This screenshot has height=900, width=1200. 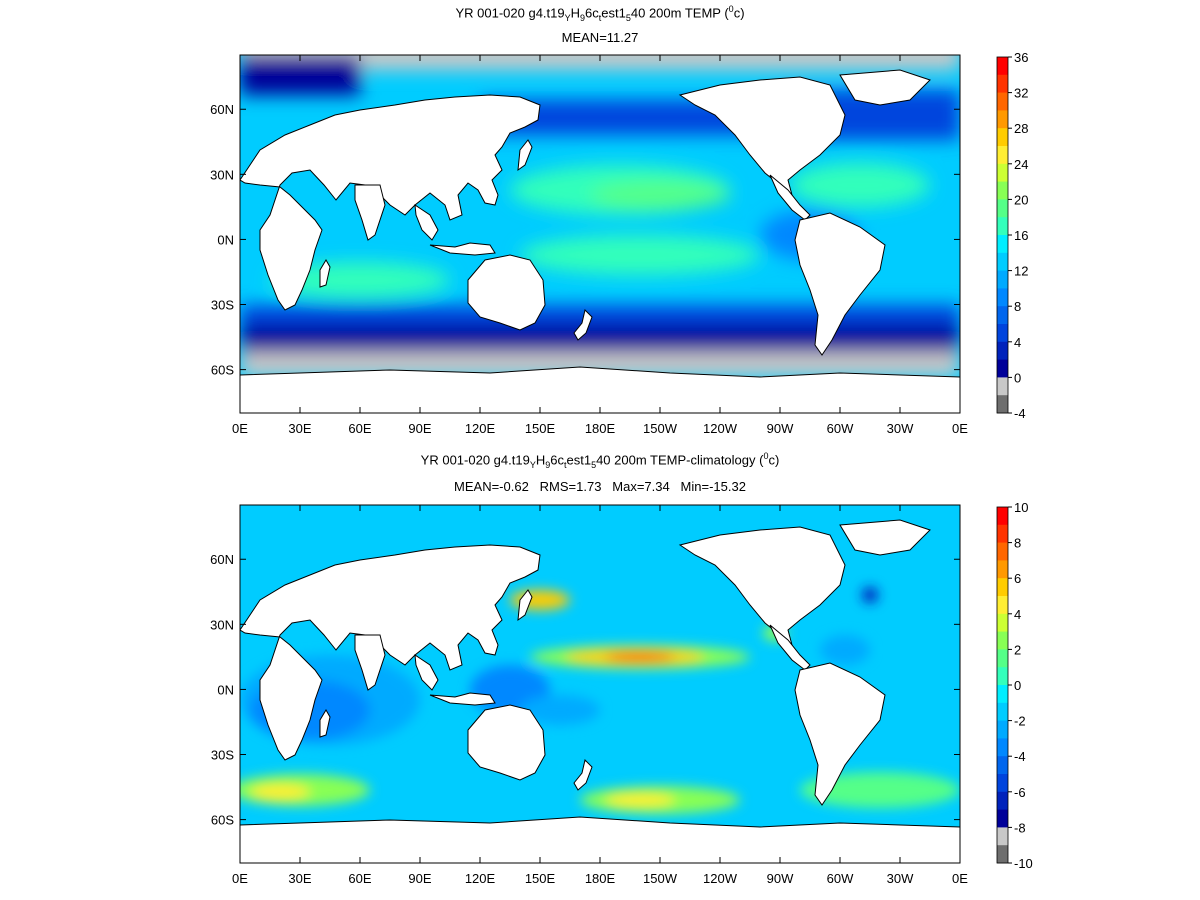 I want to click on panel2-colorbar: 10 8 6 4 2 0 -2 -4 -6 -8 -10, so click(x=1014, y=685).